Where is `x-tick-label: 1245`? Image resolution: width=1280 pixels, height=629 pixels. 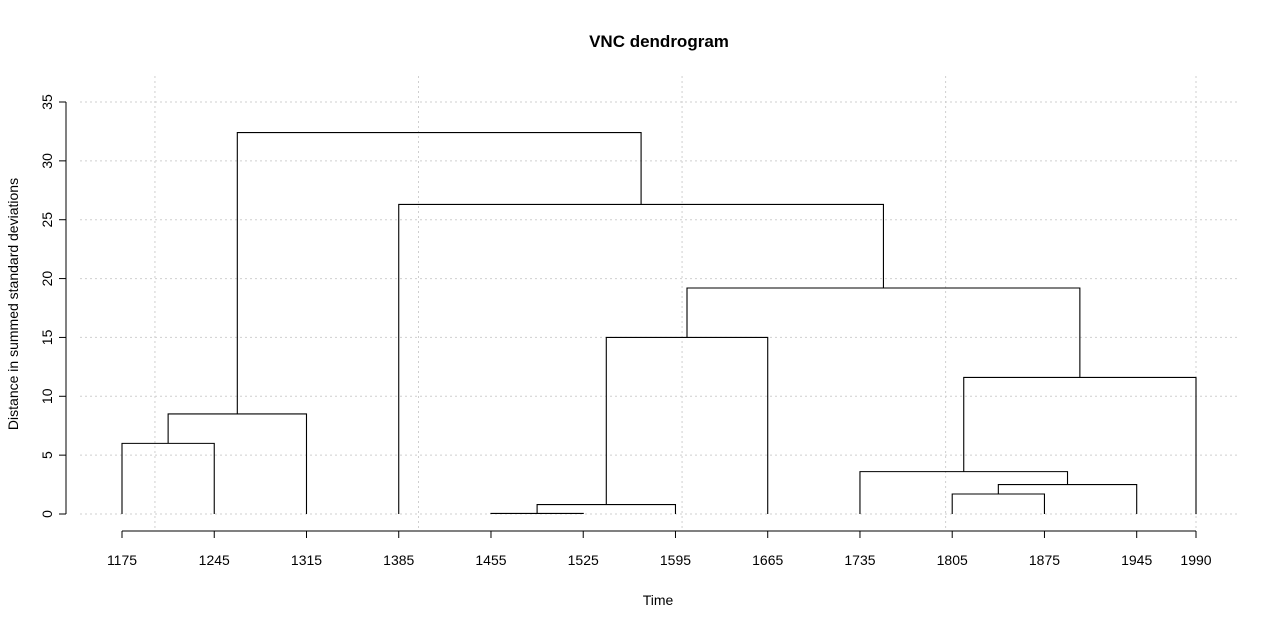
x-tick-label: 1245 is located at coordinates (214, 560).